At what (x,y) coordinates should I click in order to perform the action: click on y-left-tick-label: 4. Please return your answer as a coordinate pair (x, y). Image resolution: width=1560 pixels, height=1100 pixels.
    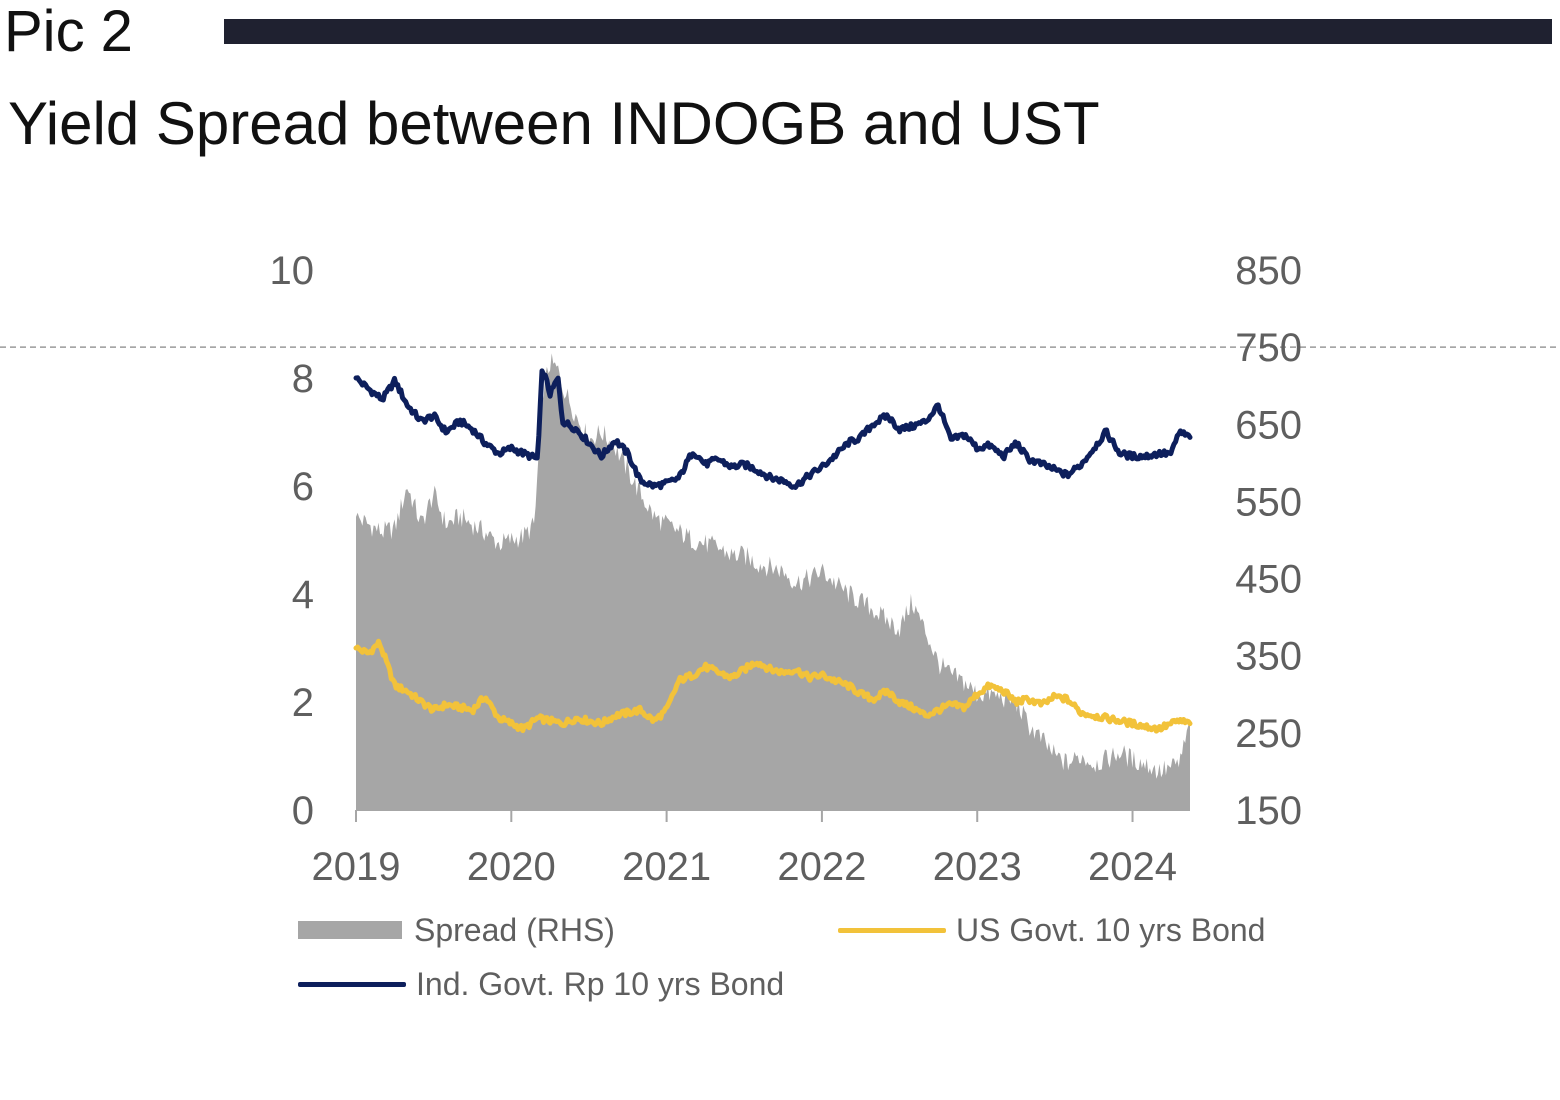
    Looking at the image, I should click on (303, 595).